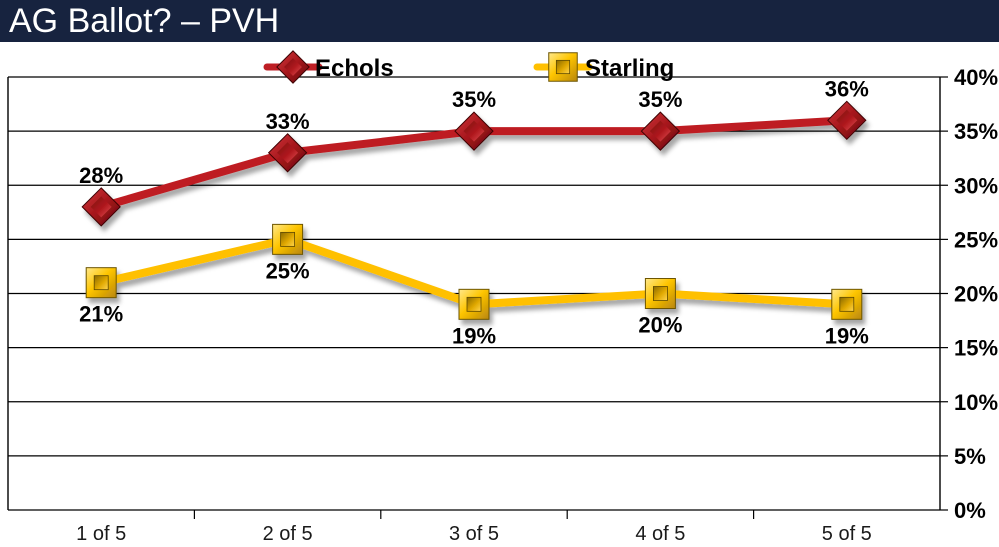 This screenshot has height=547, width=999. I want to click on y-tick-label: 20%, so click(976, 294).